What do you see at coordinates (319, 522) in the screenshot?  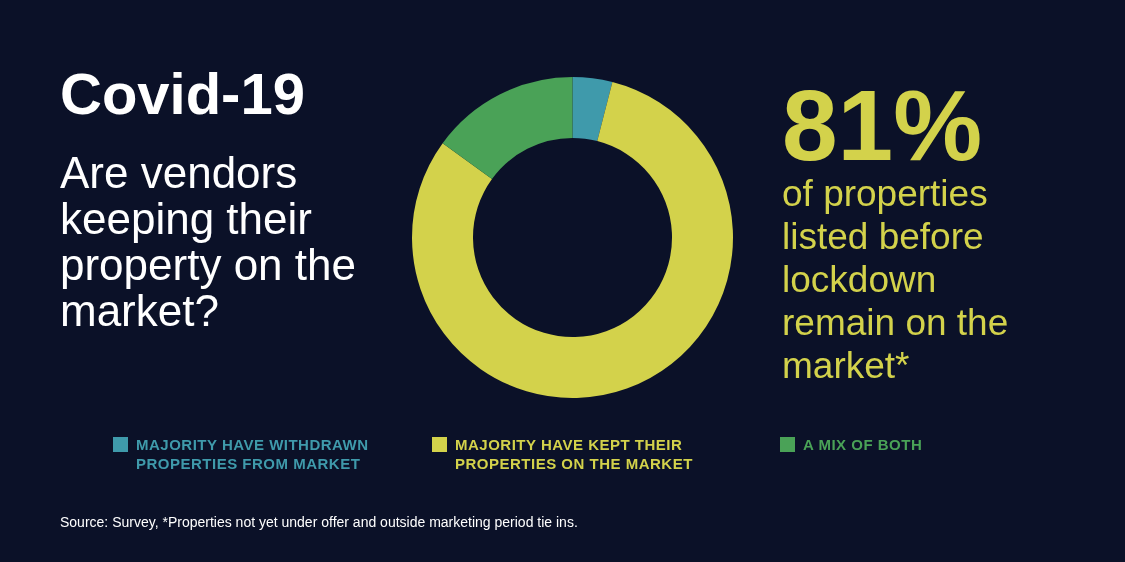 I see `source-note: Source: Survey, *Properties not yet under offer and outside marketing period tie ins.` at bounding box center [319, 522].